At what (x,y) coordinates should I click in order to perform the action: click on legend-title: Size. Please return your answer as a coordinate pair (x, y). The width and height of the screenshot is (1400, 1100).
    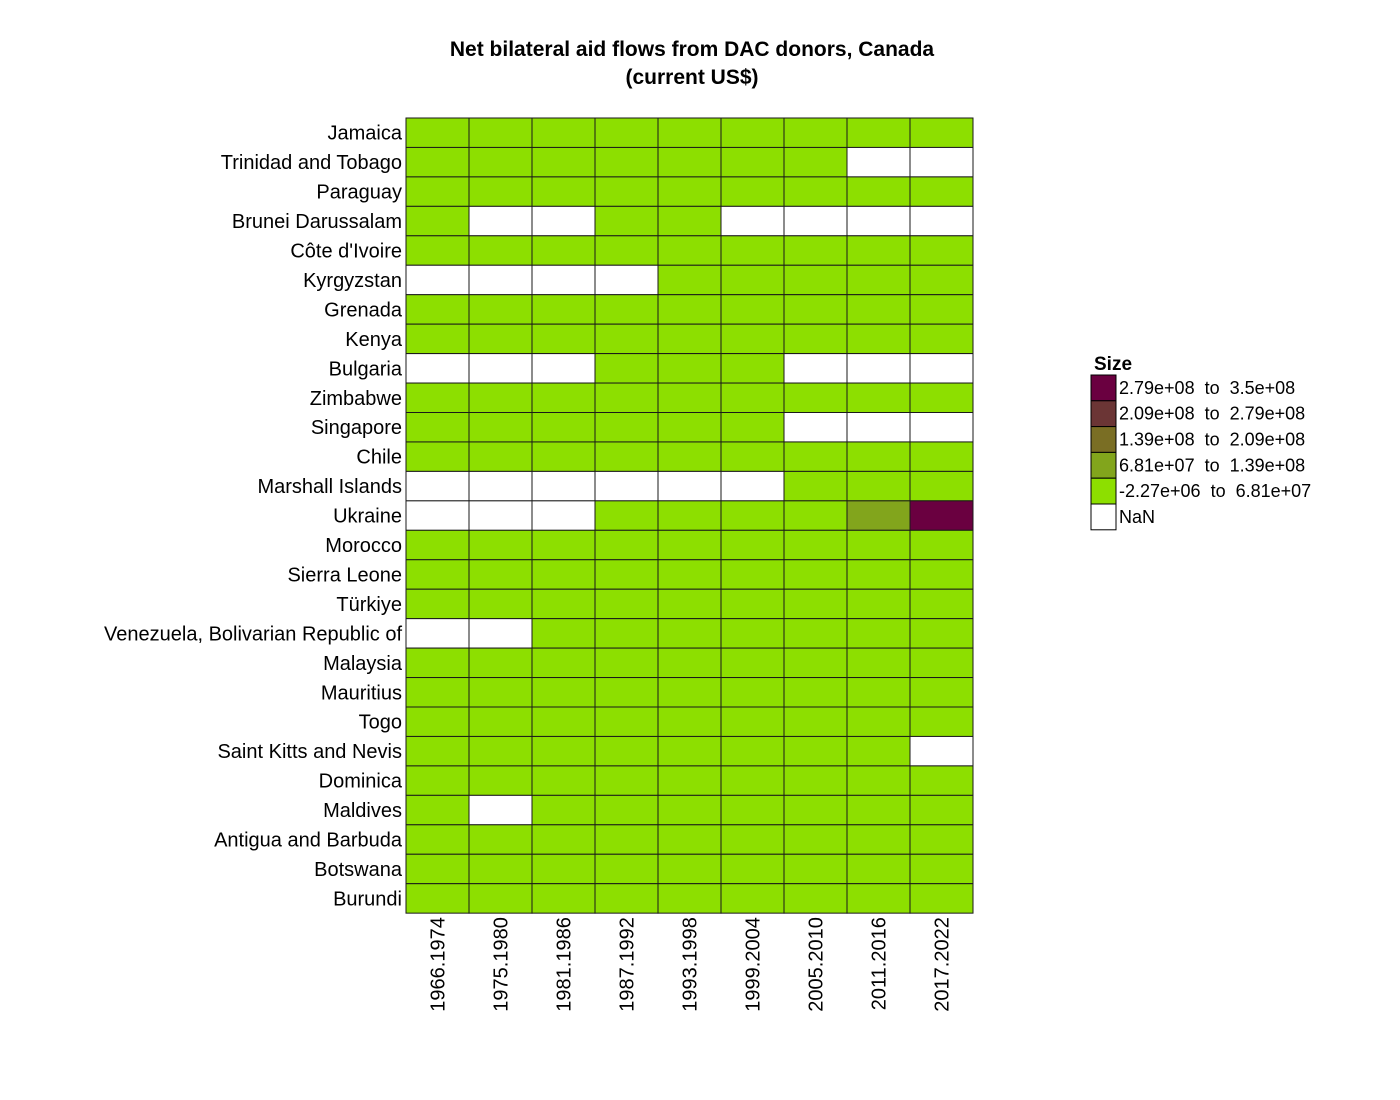
    Looking at the image, I should click on (1113, 364).